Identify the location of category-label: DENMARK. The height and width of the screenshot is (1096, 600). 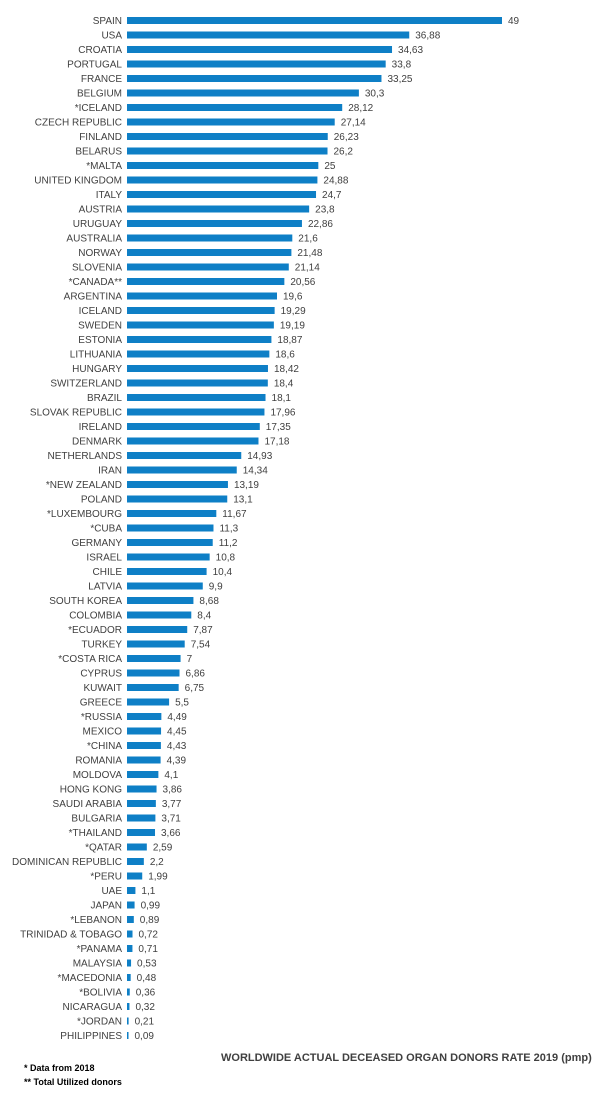
(97, 442).